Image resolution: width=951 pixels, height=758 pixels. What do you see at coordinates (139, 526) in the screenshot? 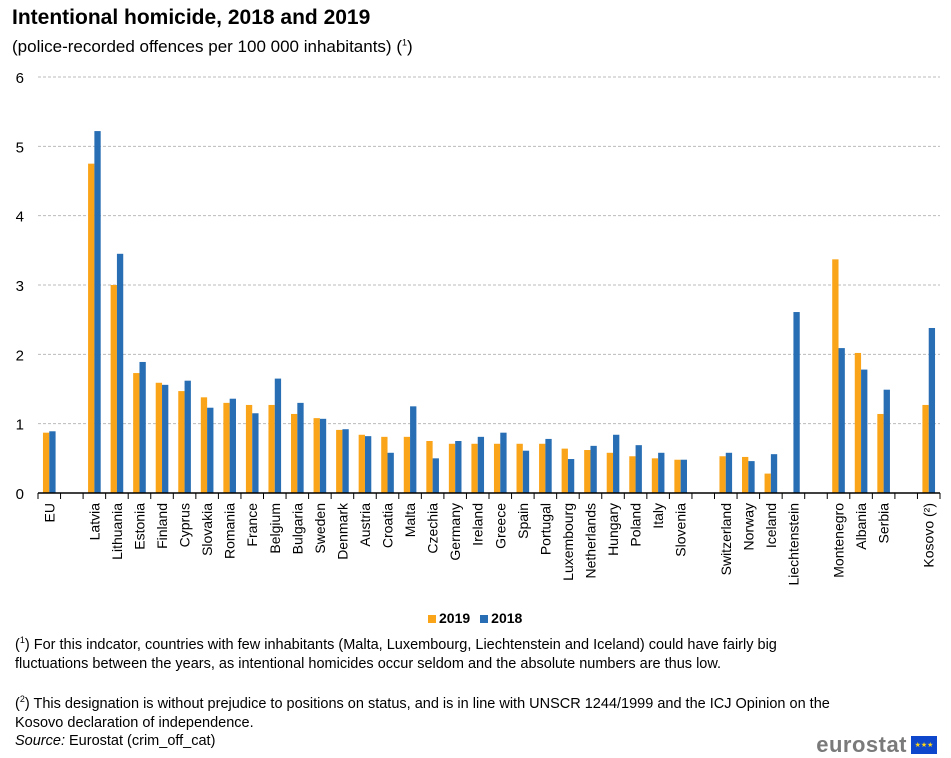
I see `x-tick-label: Estonia` at bounding box center [139, 526].